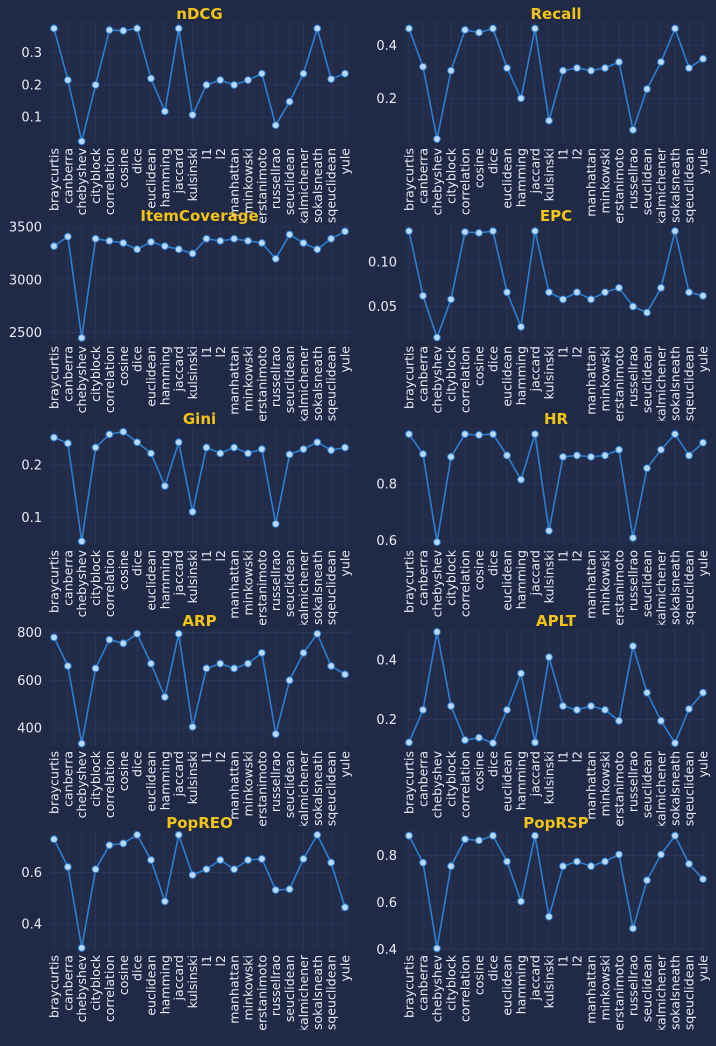  Describe the element at coordinates (25, 333) in the screenshot. I see `y-tick-label: 2500` at that location.